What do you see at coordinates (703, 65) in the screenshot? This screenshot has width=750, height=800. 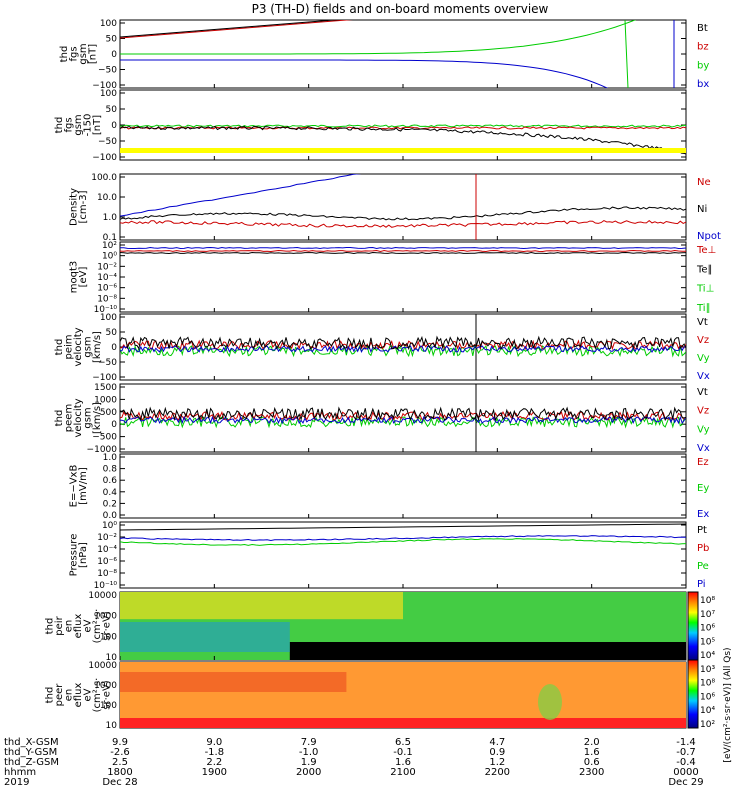 I see `legend-entry: by` at bounding box center [703, 65].